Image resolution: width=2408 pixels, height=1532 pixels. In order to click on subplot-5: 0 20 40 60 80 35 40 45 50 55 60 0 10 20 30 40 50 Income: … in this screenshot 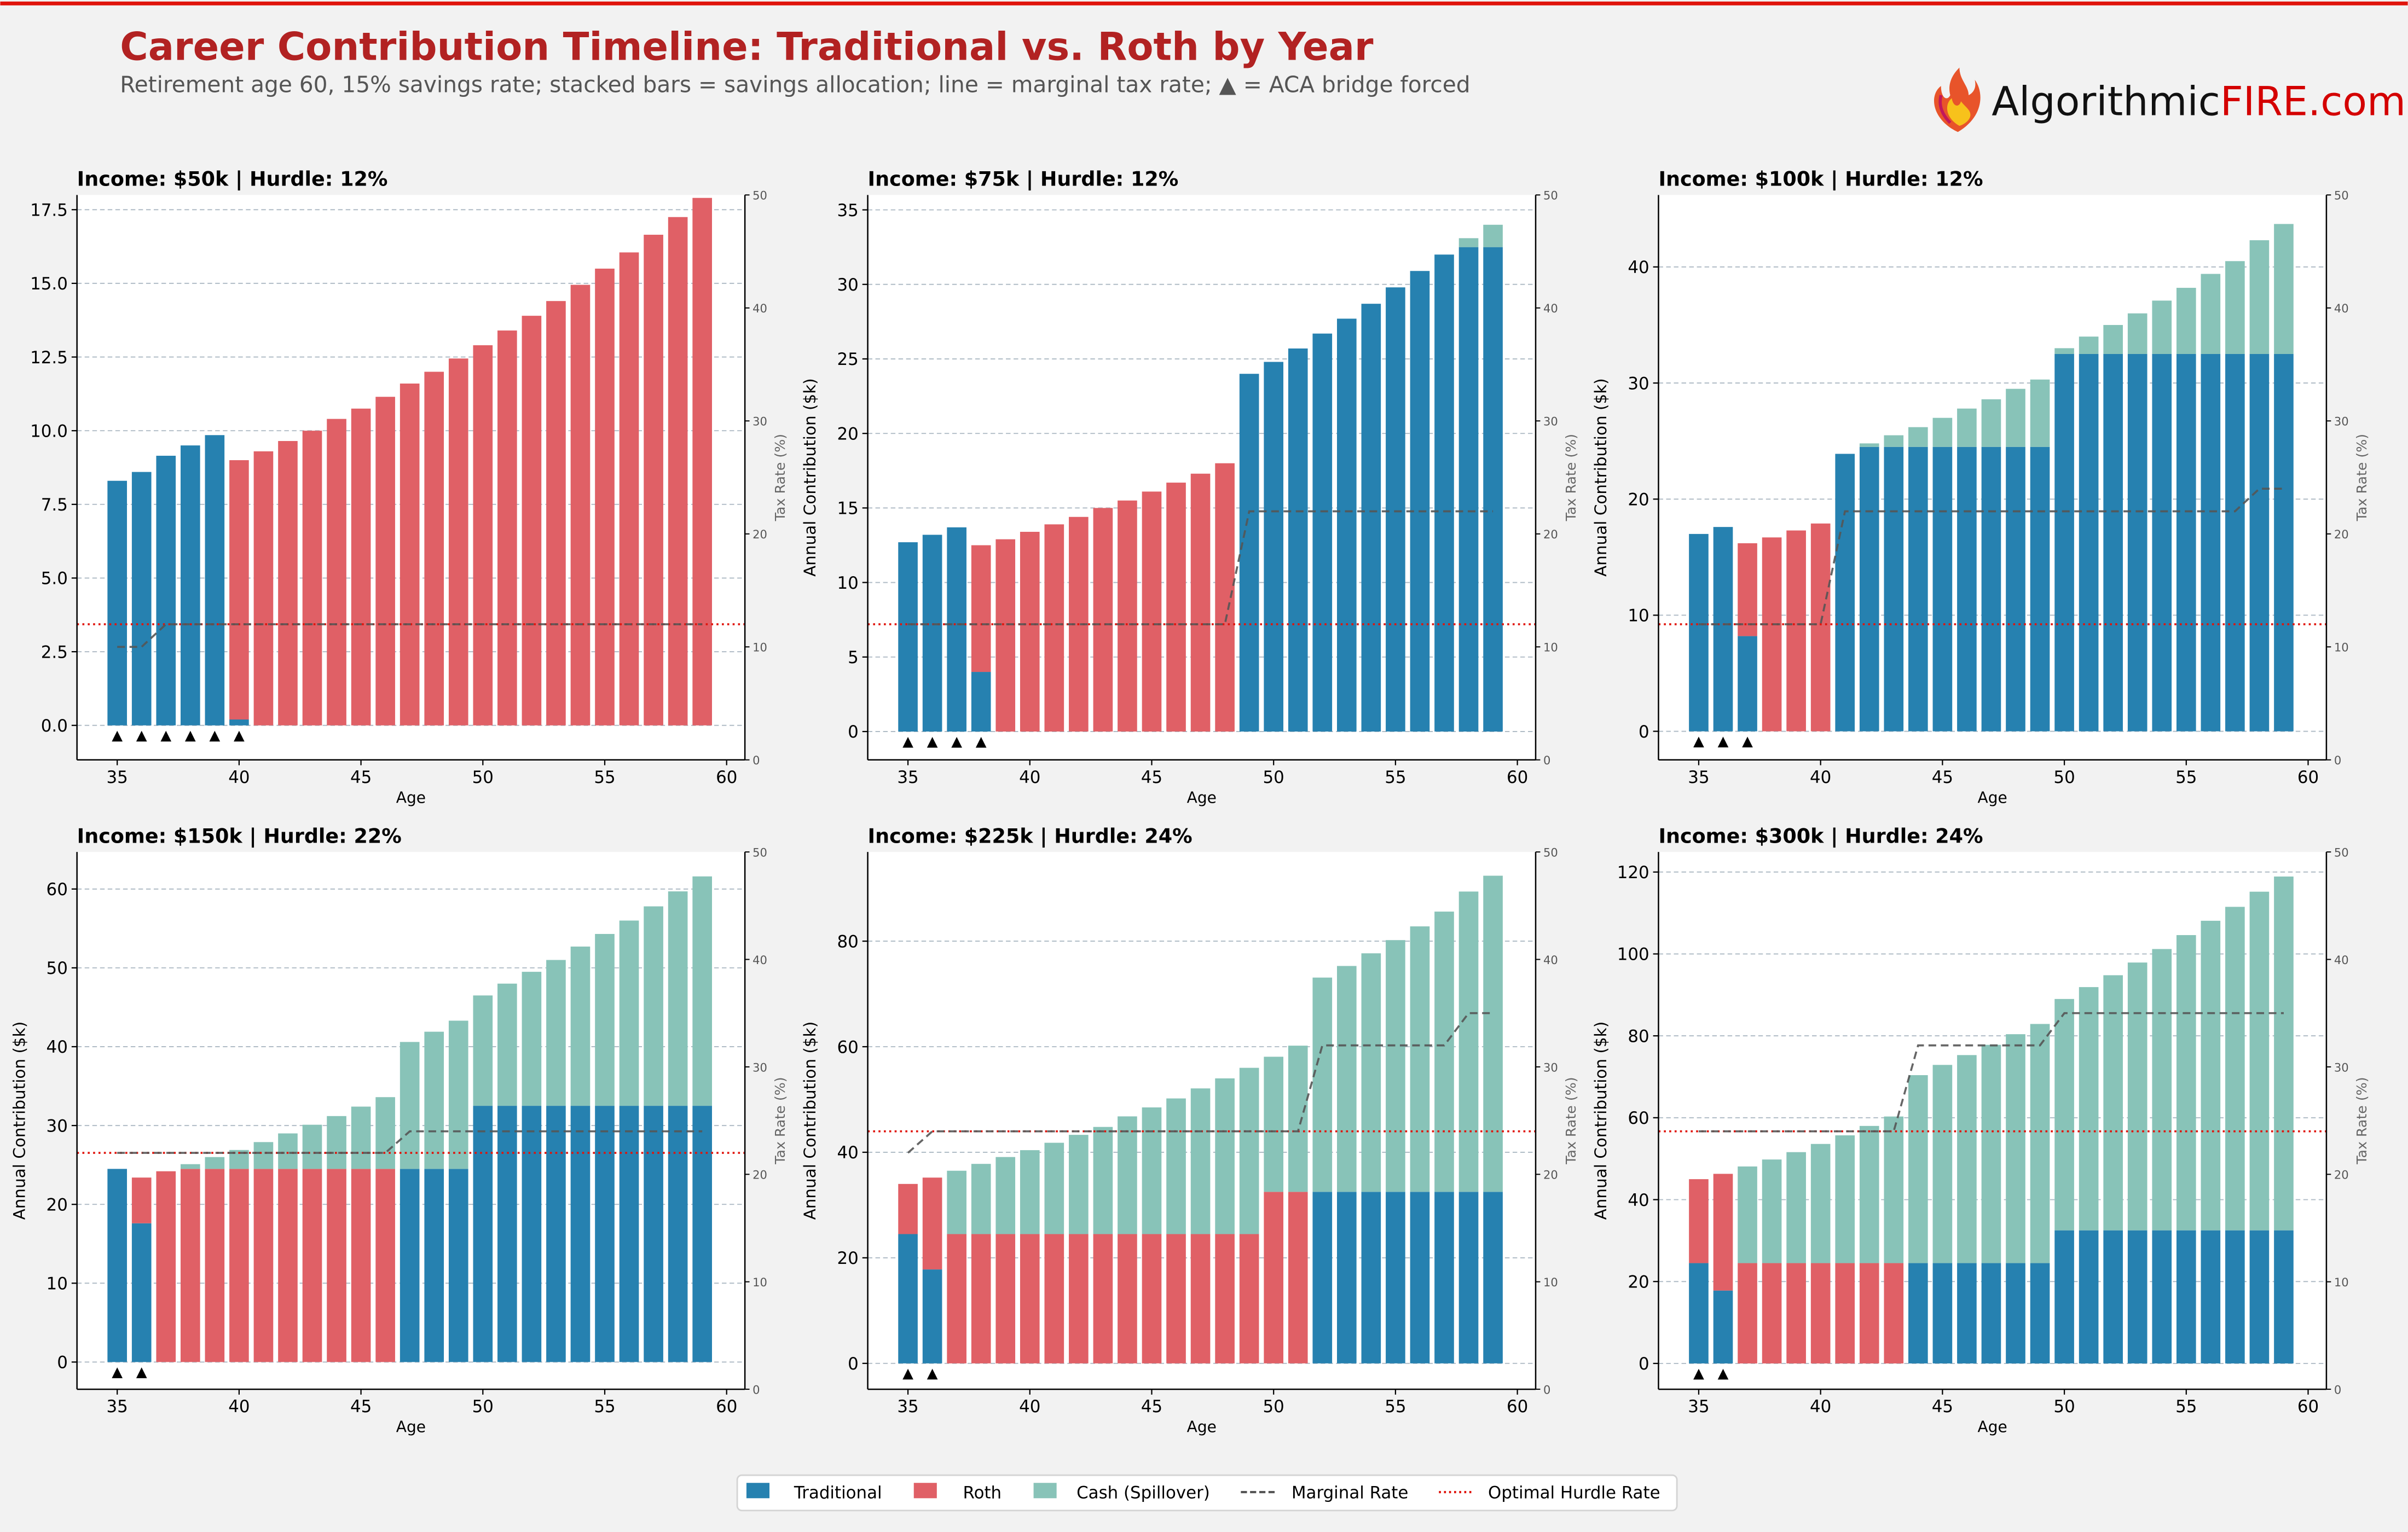, I will do `click(1190, 1130)`.